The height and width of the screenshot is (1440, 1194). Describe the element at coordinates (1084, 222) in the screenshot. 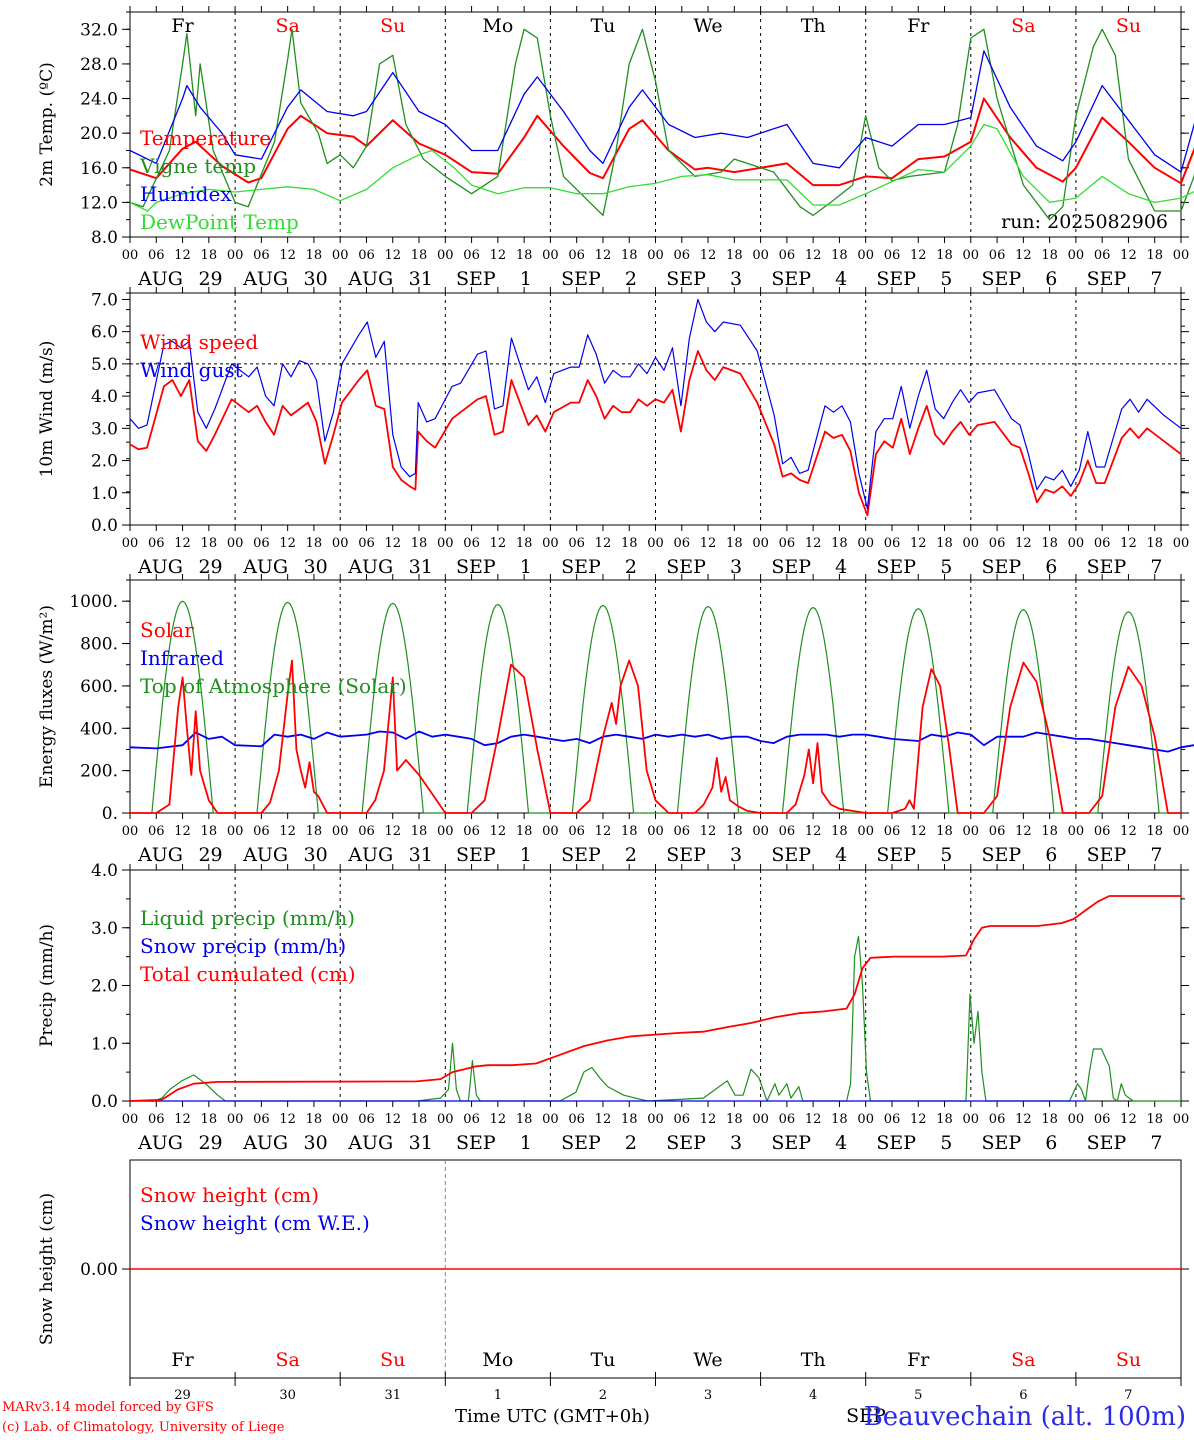

I see `run-label: run: 2025082906` at that location.